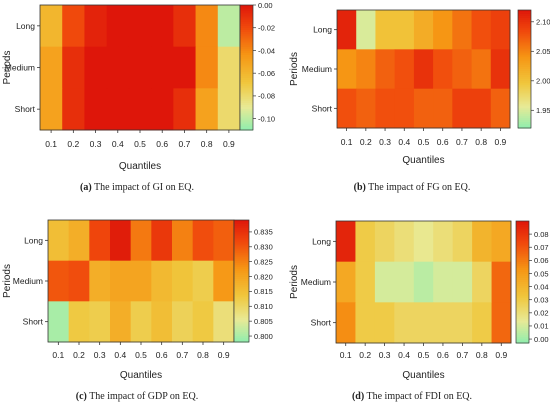  What do you see at coordinates (294, 69) in the screenshot?
I see `y-axis-label: Periods` at bounding box center [294, 69].